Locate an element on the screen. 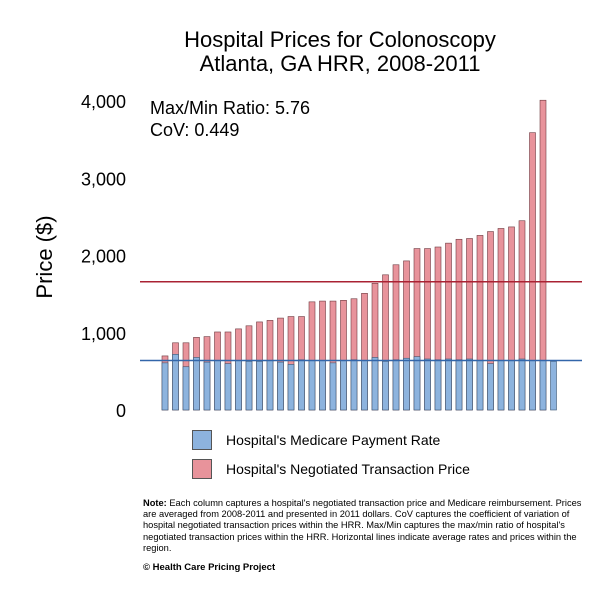 The height and width of the screenshot is (600, 600). legend-item-negotiated: Hospital's Negotiated Transaction Price is located at coordinates (331, 469).